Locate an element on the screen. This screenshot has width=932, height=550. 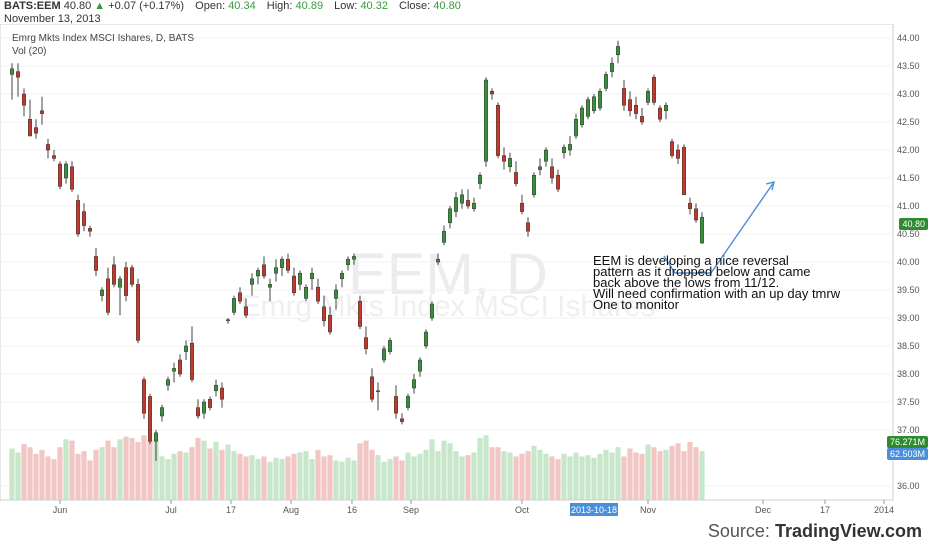
symbol-name: BATS:EEM is located at coordinates (32, 6).